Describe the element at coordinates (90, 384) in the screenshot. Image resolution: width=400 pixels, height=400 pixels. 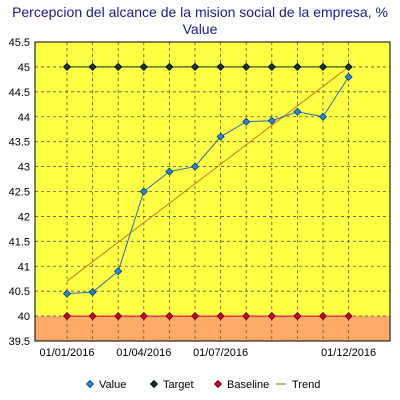
I see `legend-marker-value` at that location.